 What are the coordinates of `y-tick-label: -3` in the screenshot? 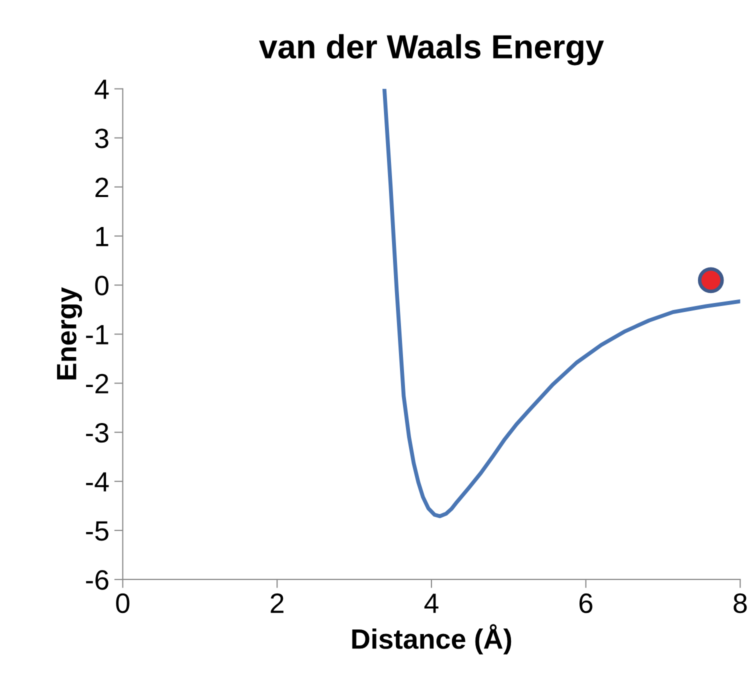 It's located at (97, 432).